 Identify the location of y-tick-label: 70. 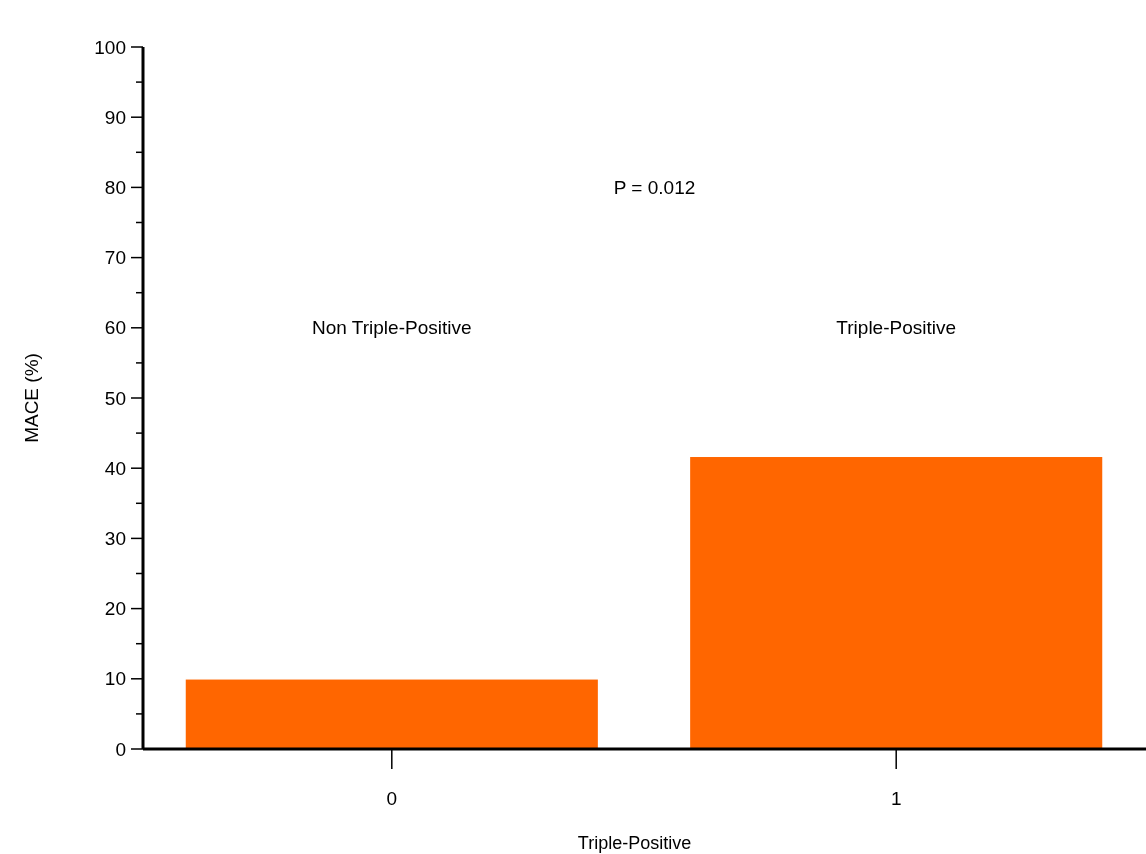
(115, 258).